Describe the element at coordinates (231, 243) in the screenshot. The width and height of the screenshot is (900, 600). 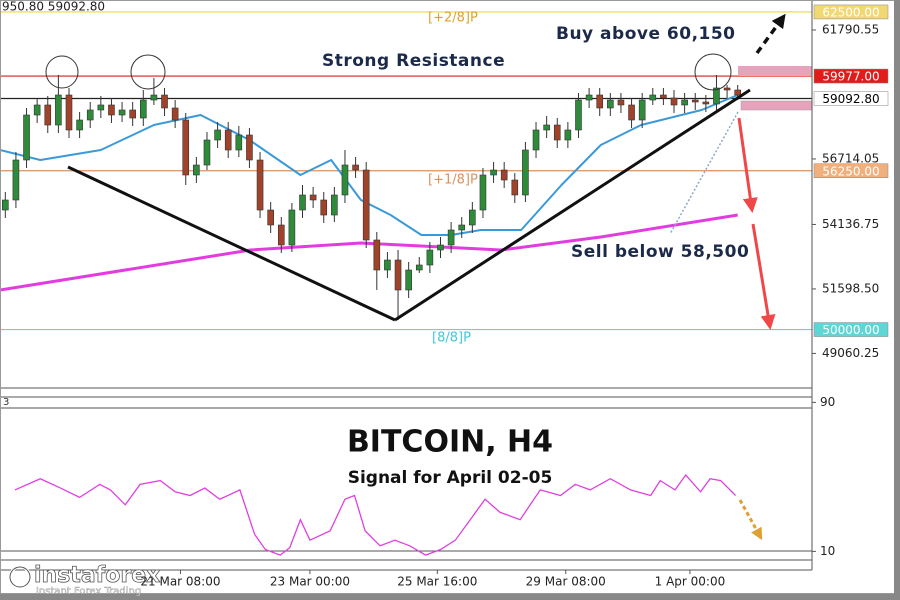
I see `trendline` at that location.